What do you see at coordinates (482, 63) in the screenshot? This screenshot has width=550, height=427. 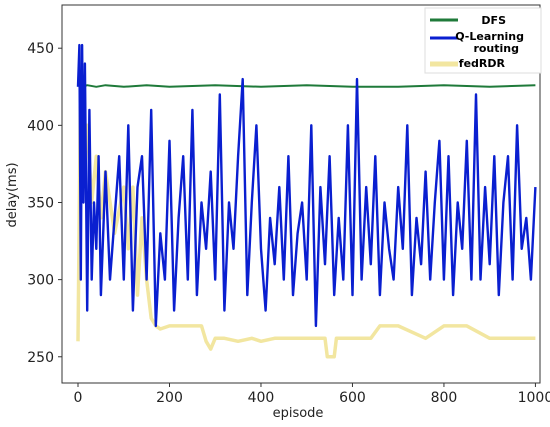 I see `legend-label-fedrdr: fedRDR` at bounding box center [482, 63].